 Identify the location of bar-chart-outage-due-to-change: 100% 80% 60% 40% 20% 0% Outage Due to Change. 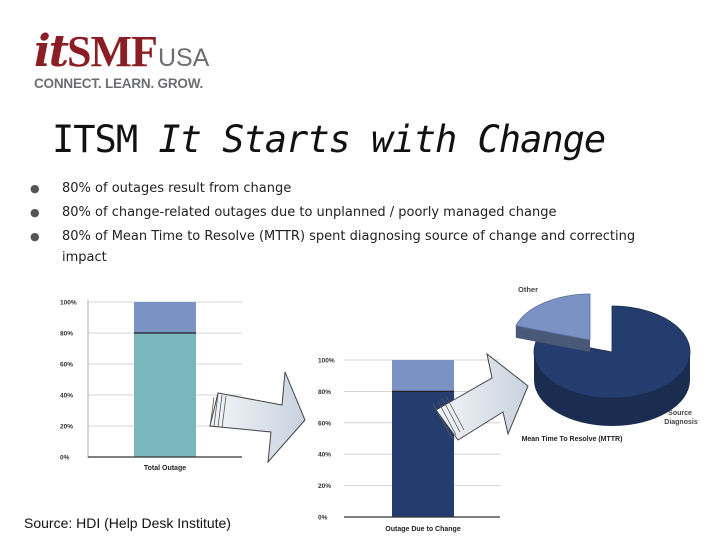
(409, 445).